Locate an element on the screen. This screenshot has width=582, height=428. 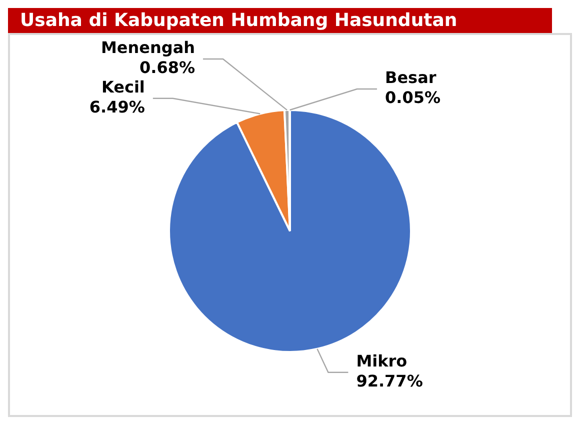
slice-label: Kecil is located at coordinates (123, 87).